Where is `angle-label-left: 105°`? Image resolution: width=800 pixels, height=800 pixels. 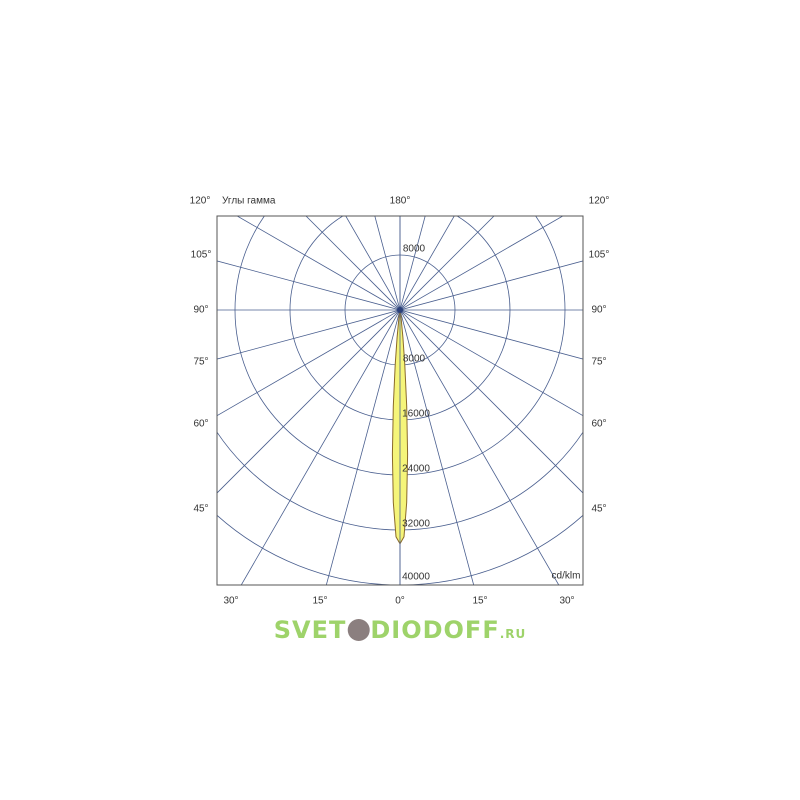
angle-label-left: 105° is located at coordinates (201, 255).